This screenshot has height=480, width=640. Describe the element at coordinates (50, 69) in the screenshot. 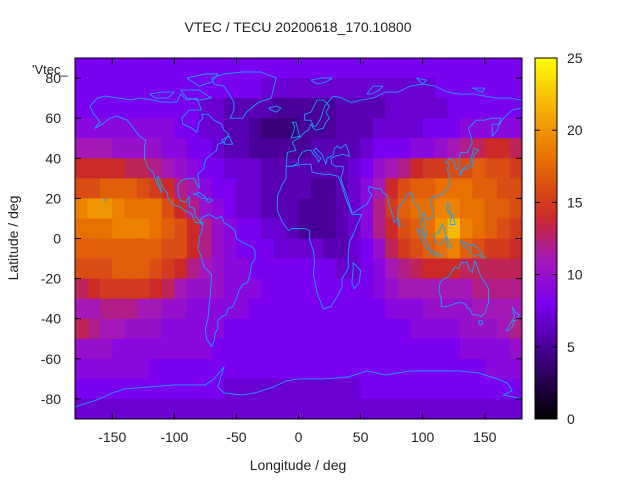

I see `legend-label: 'Vtec_` at that location.